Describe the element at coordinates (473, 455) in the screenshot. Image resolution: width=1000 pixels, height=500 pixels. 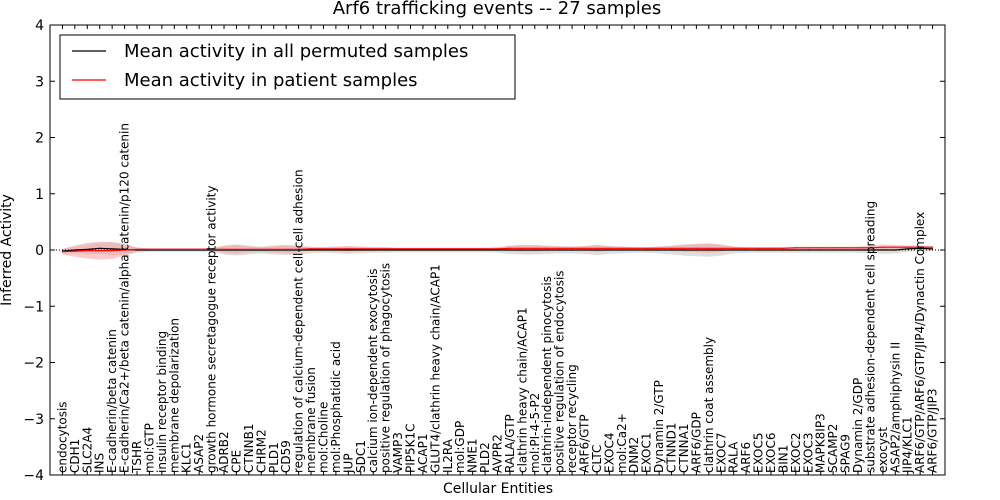
I see `x-tick-label: NME1` at that location.